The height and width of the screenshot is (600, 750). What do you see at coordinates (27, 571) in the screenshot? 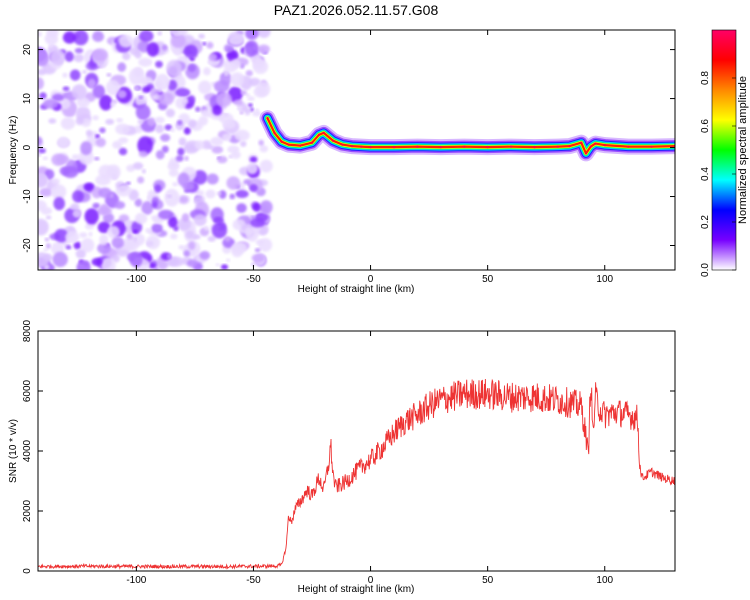
I see `y-tick-label: 0` at bounding box center [27, 571].